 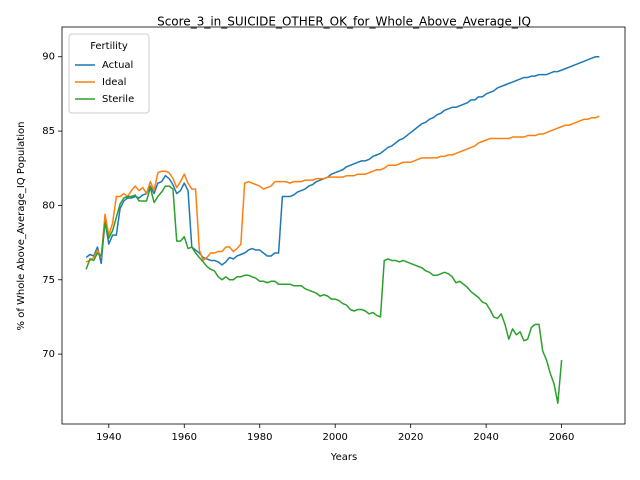 I want to click on x-axis-label: Years, so click(x=343, y=457).